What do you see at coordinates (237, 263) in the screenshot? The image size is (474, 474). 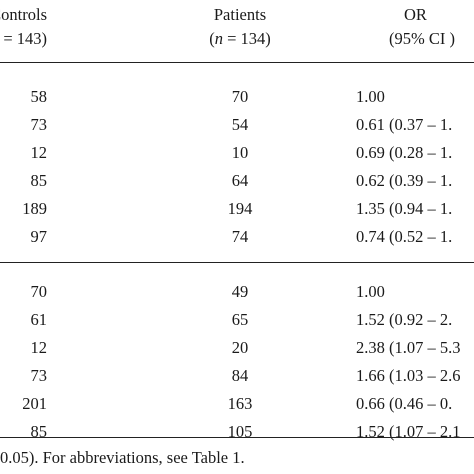 I see `section-divider` at bounding box center [237, 263].